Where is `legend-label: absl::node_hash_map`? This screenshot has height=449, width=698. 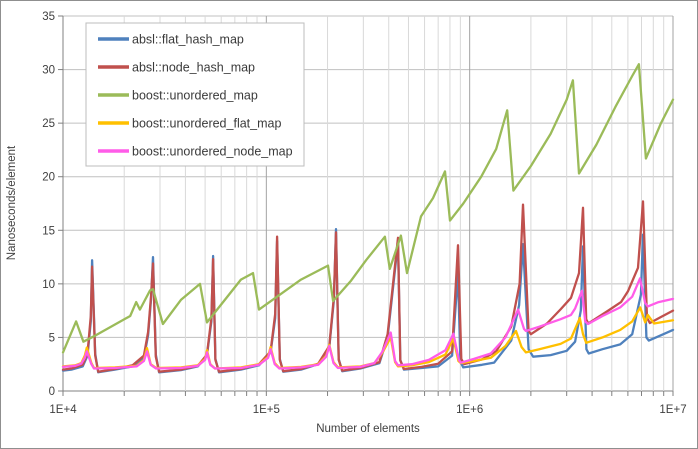 legend-label: absl::node_hash_map is located at coordinates (193, 68).